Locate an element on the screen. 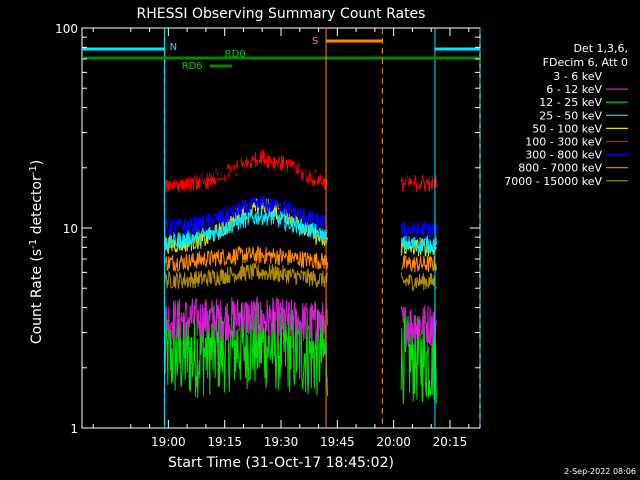  x-tick-label-1: 19:15 is located at coordinates (224, 442).